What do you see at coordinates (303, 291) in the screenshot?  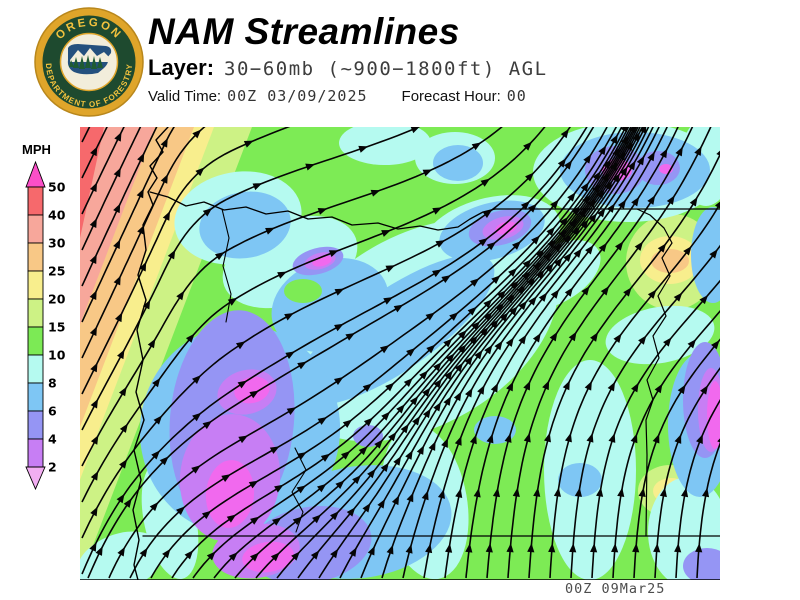 I see `speed-blob-green` at bounding box center [303, 291].